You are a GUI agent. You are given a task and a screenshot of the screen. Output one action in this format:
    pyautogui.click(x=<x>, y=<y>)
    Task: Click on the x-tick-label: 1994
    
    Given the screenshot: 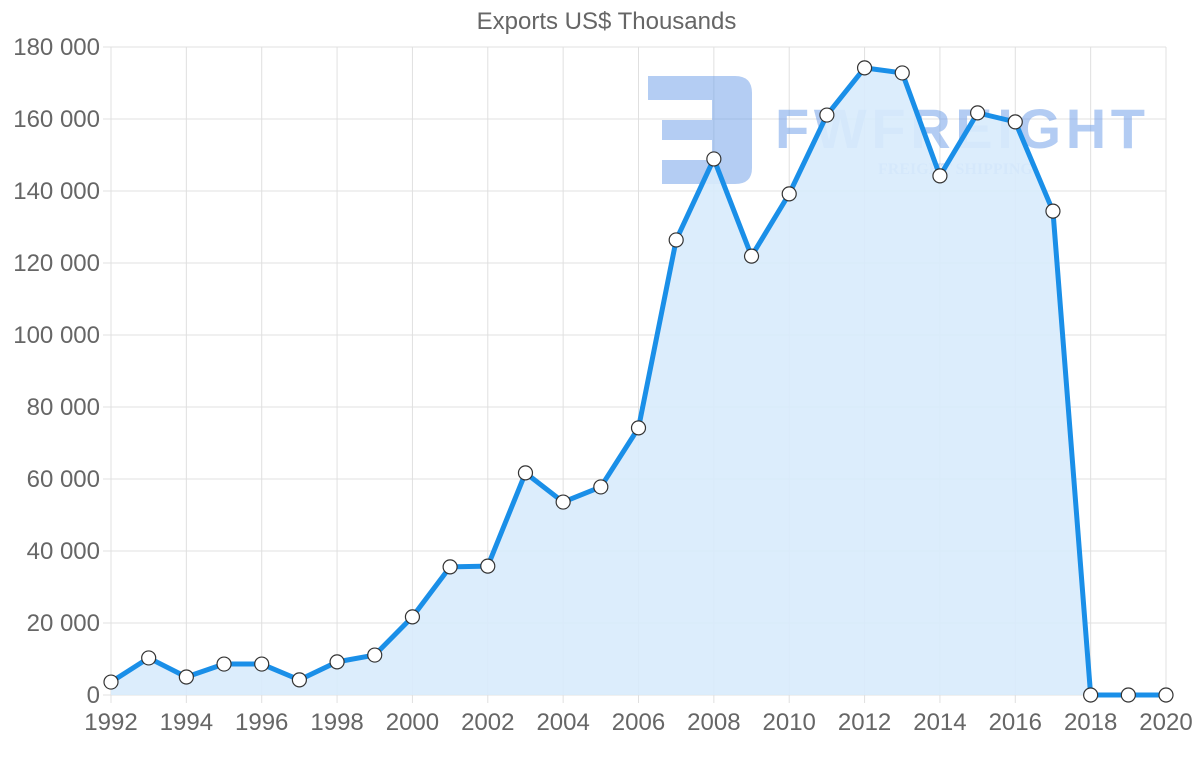 What is the action you would take?
    pyautogui.click(x=186, y=722)
    